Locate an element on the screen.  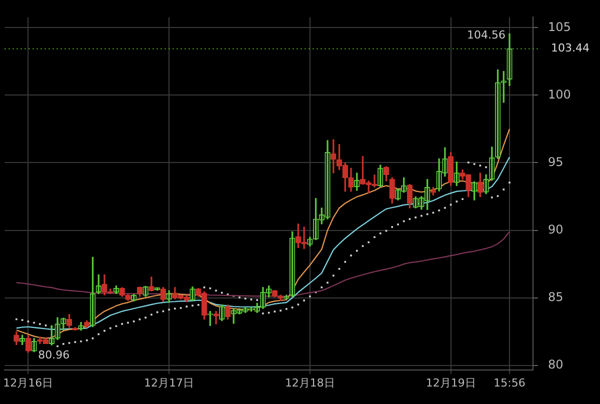
x-tick-label: 12月19日 is located at coordinates (451, 383).